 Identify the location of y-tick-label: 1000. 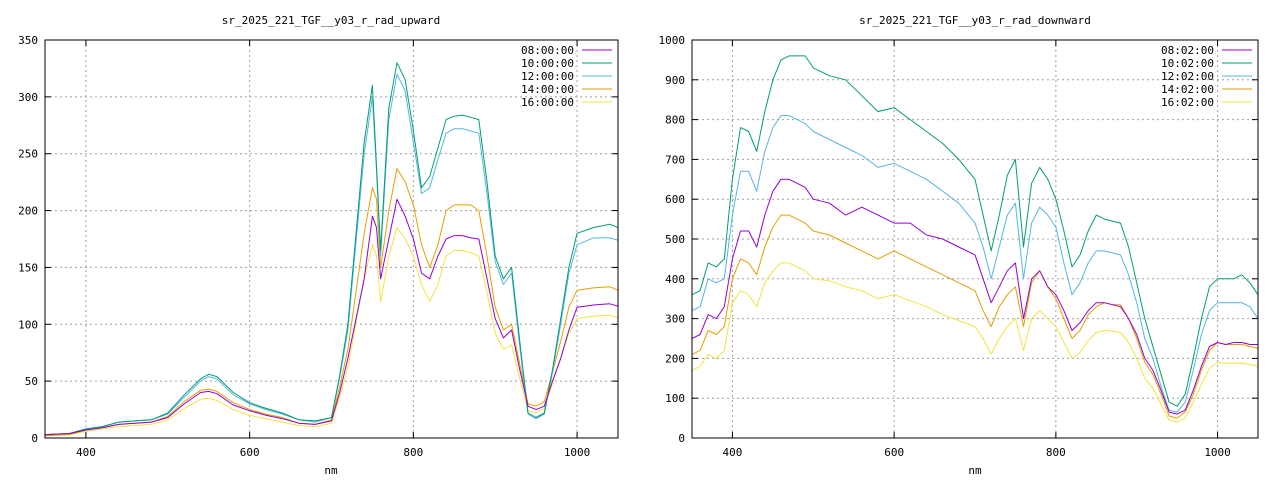
(672, 40).